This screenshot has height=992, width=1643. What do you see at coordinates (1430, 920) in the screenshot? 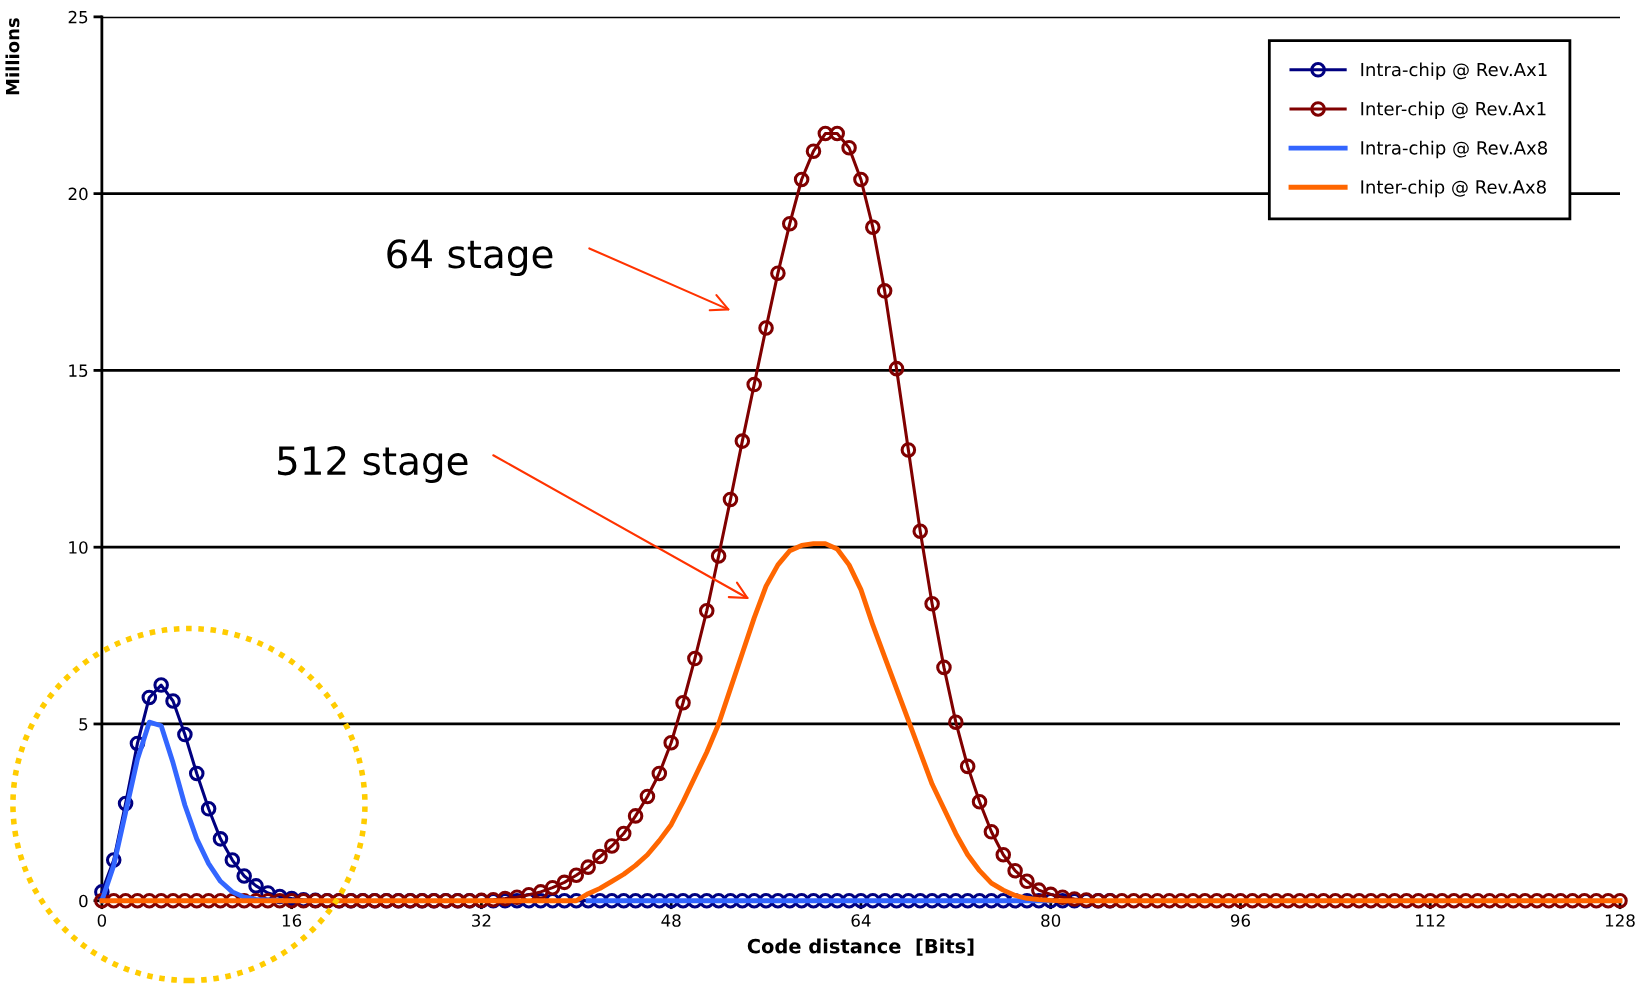
I see `x-tick-label: 112` at bounding box center [1430, 920].